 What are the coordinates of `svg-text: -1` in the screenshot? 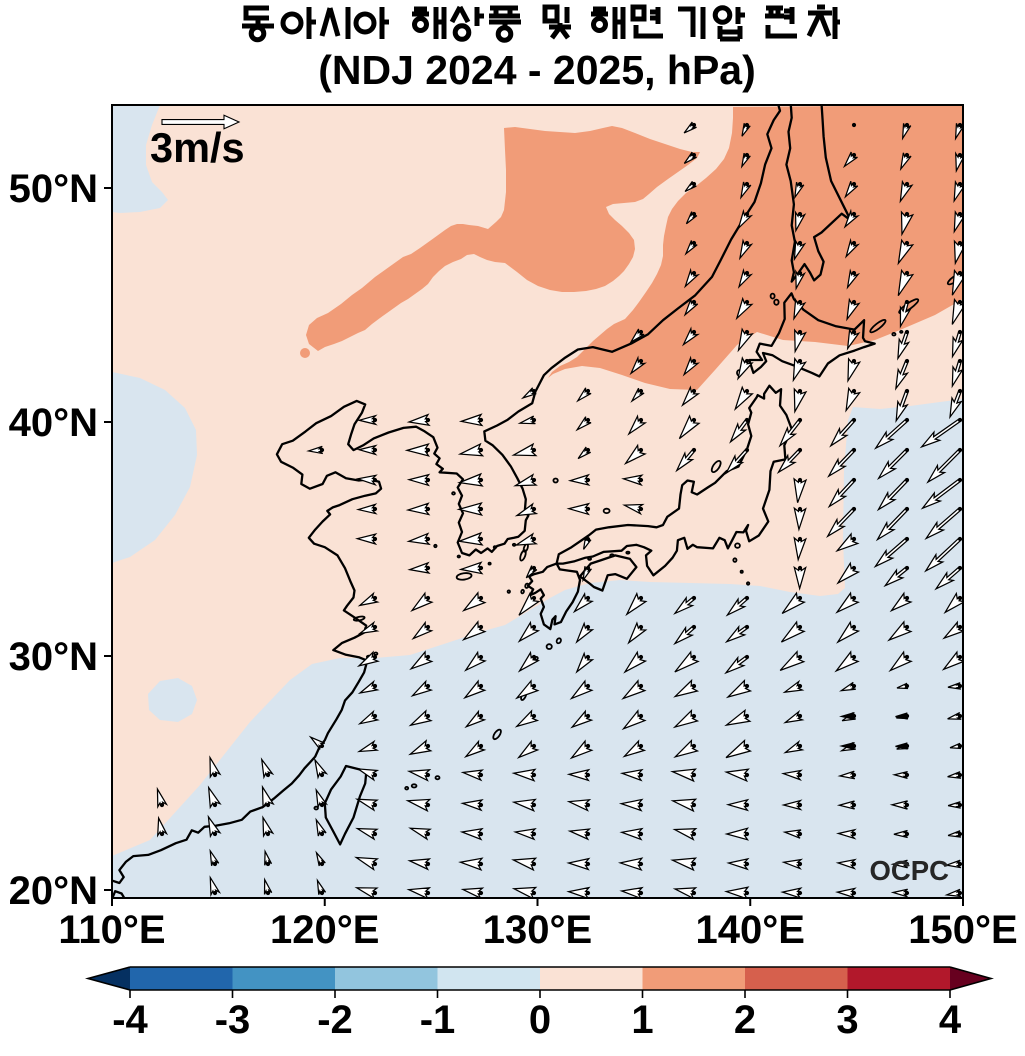 It's located at (438, 1020).